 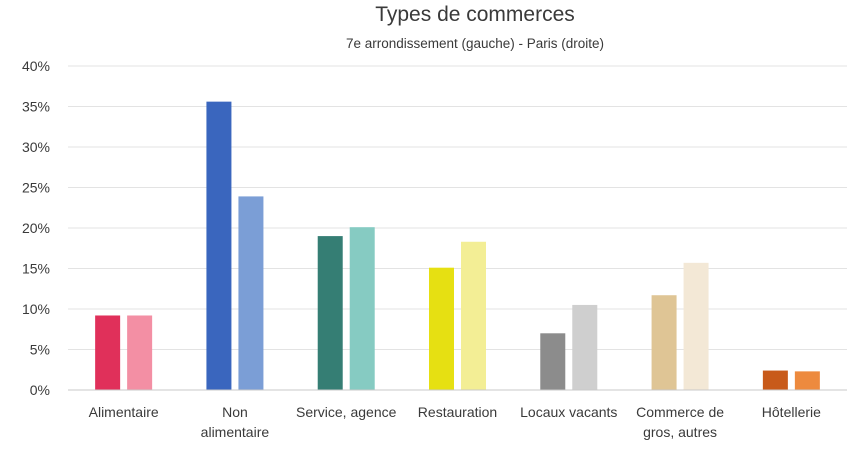 What do you see at coordinates (475, 14) in the screenshot?
I see `chart-title: Types de commerces` at bounding box center [475, 14].